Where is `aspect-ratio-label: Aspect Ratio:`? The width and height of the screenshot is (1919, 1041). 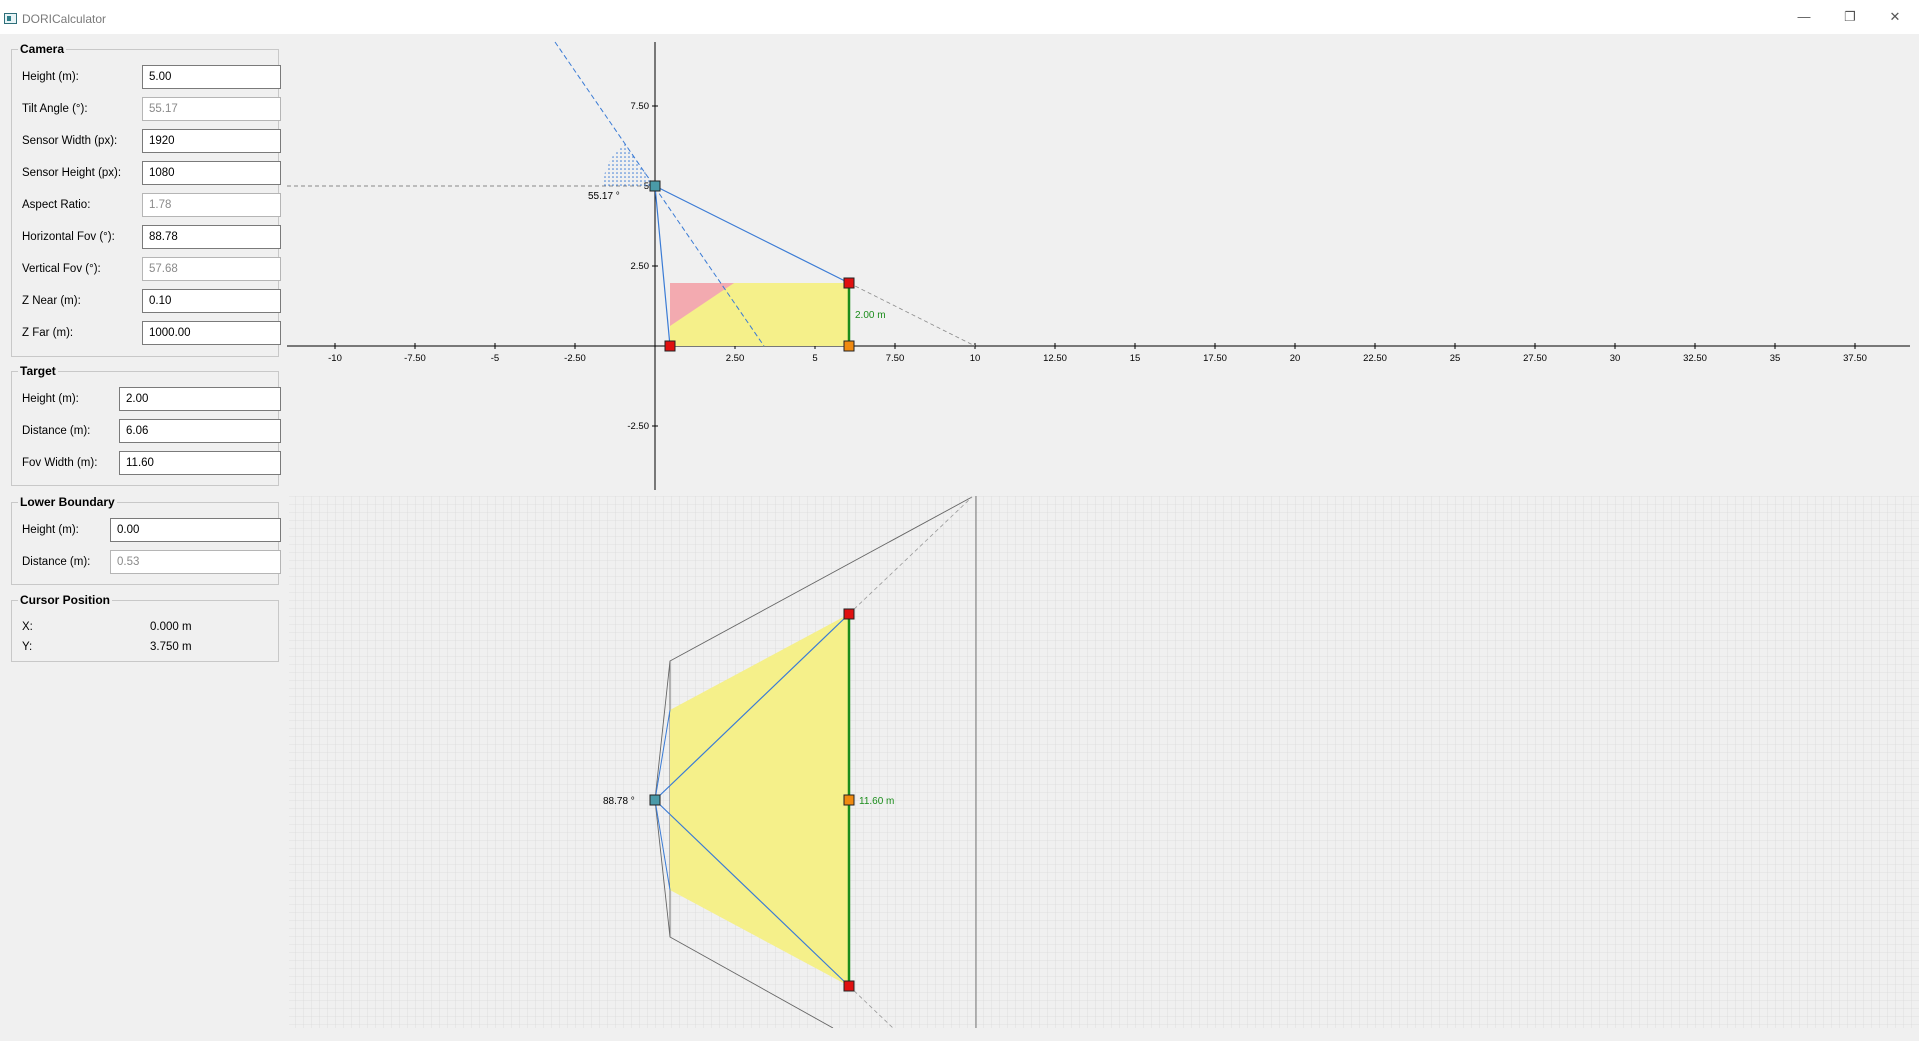 aspect-ratio-label: Aspect Ratio: is located at coordinates (56, 205).